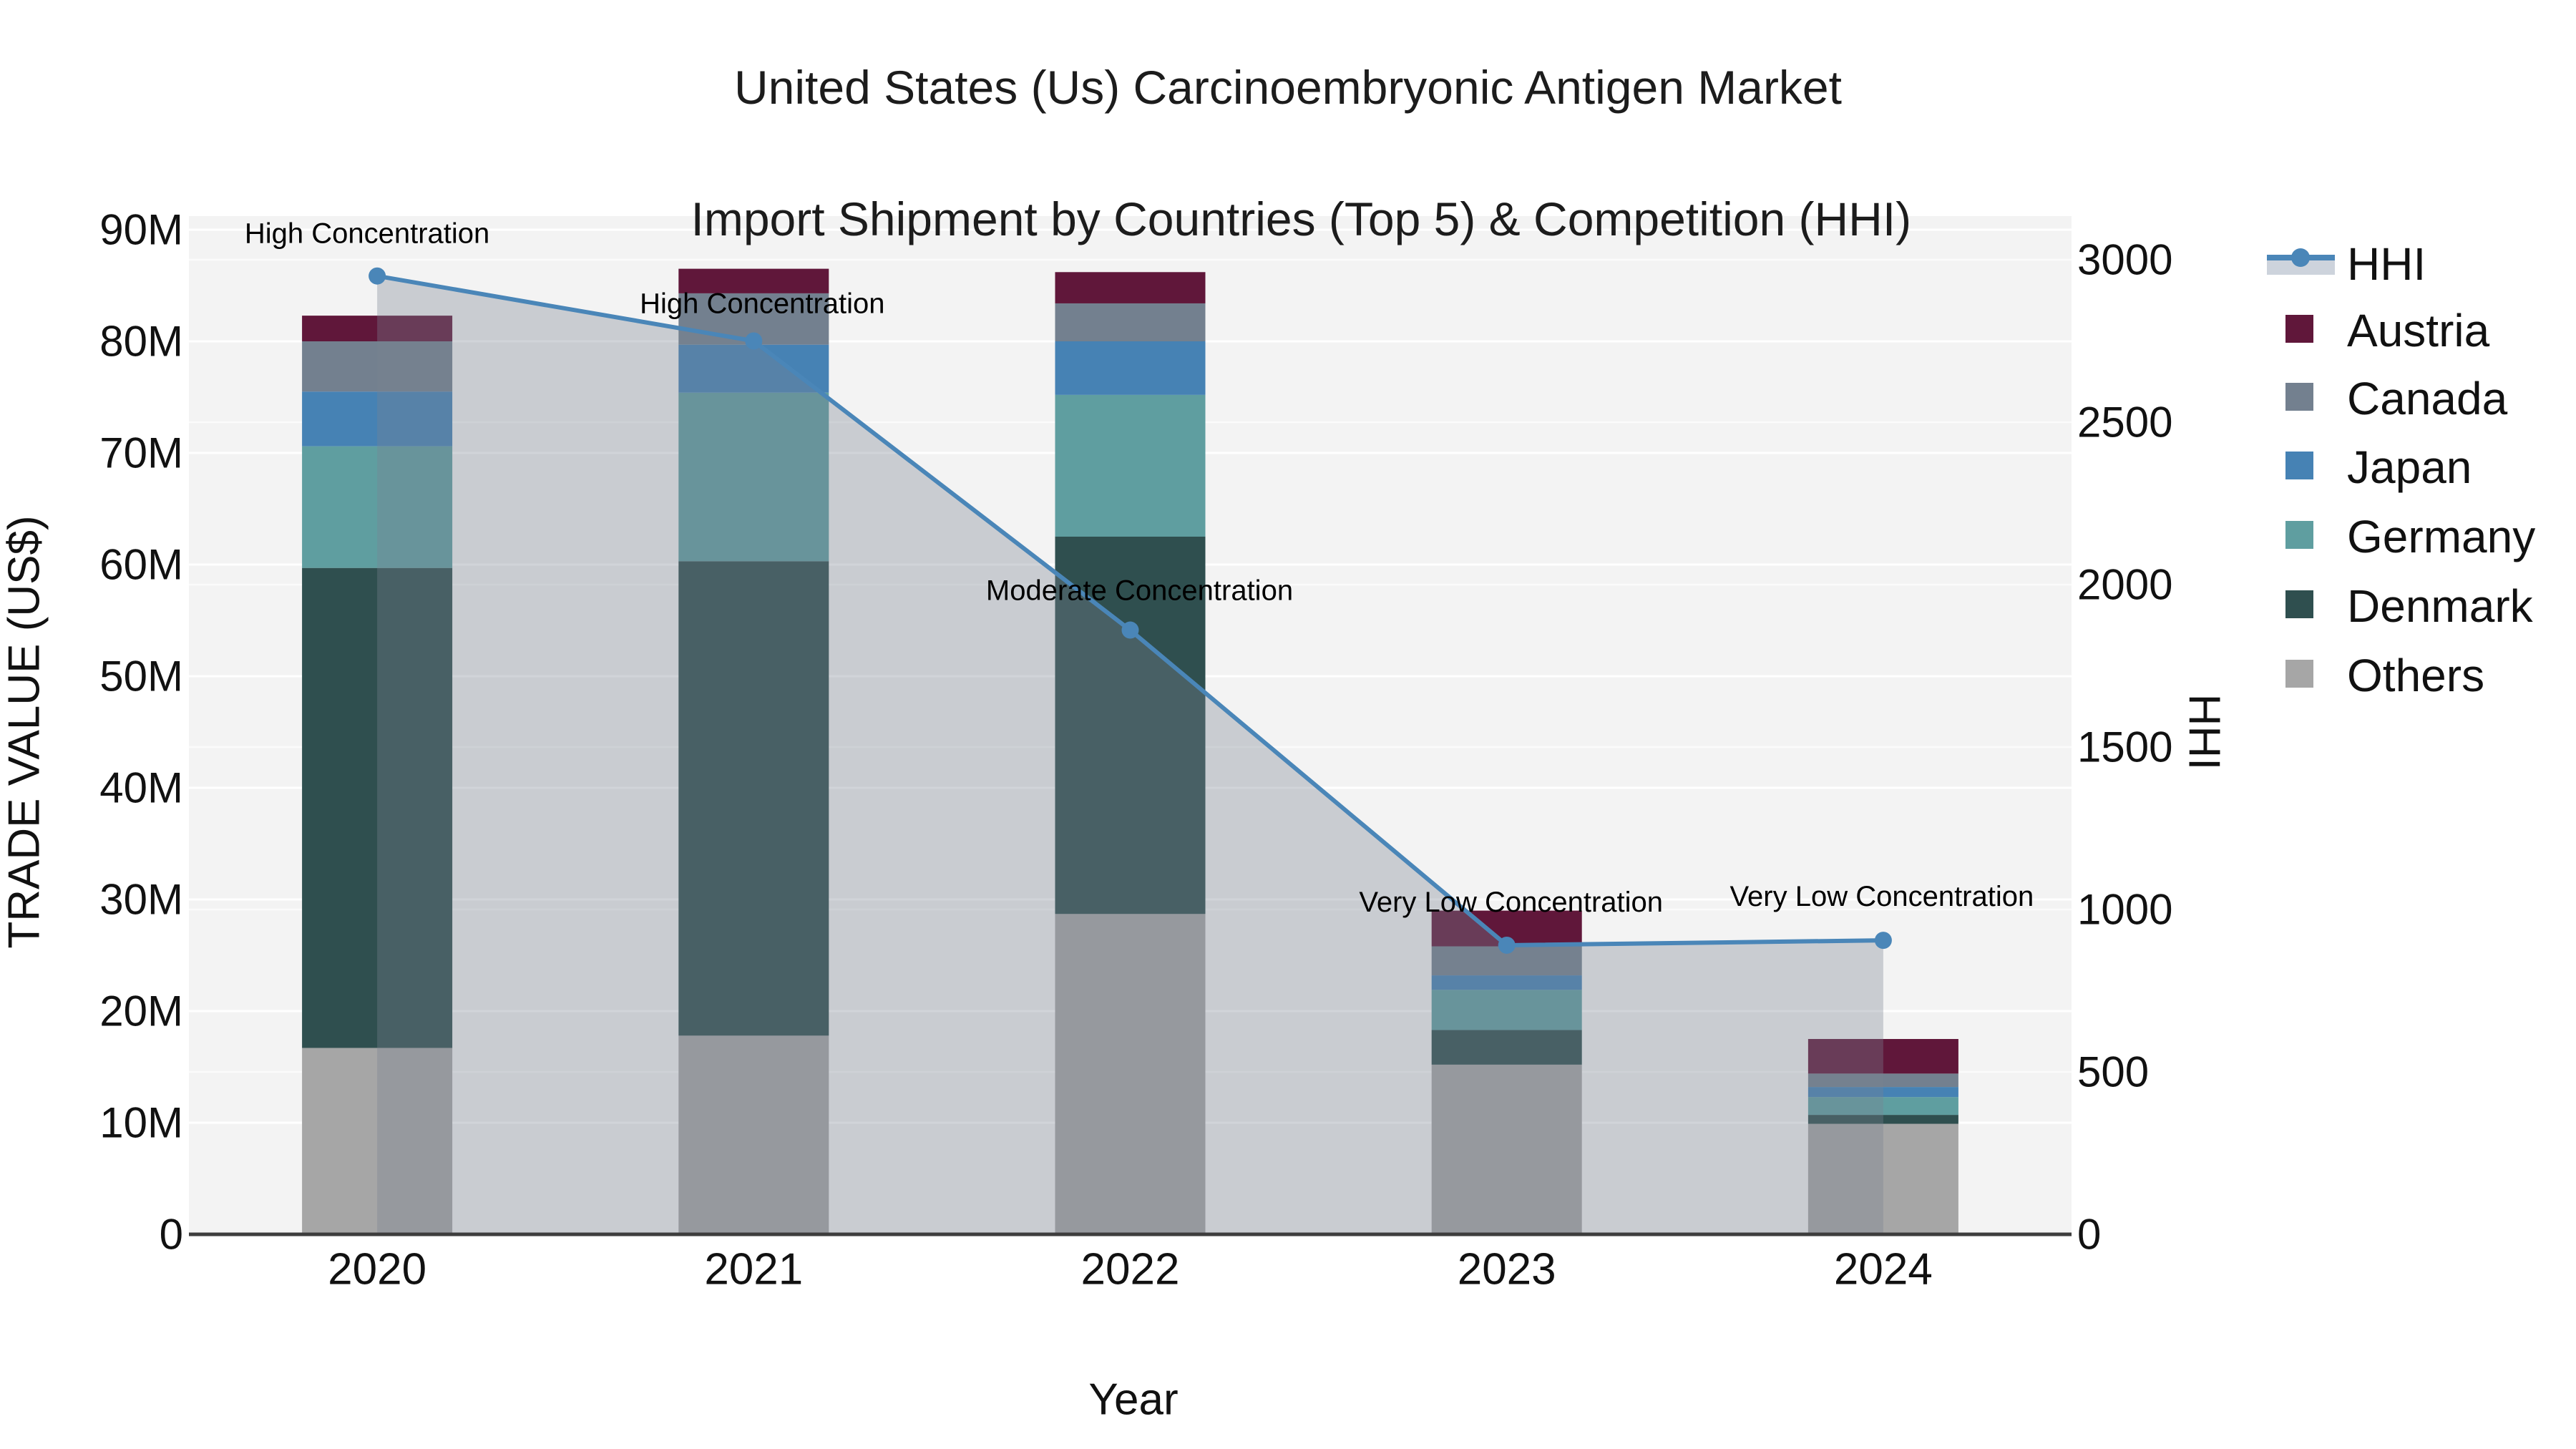 This screenshot has height=1449, width=2576. Describe the element at coordinates (141, 1123) in the screenshot. I see `y-left-tick-10M: 10M` at that location.